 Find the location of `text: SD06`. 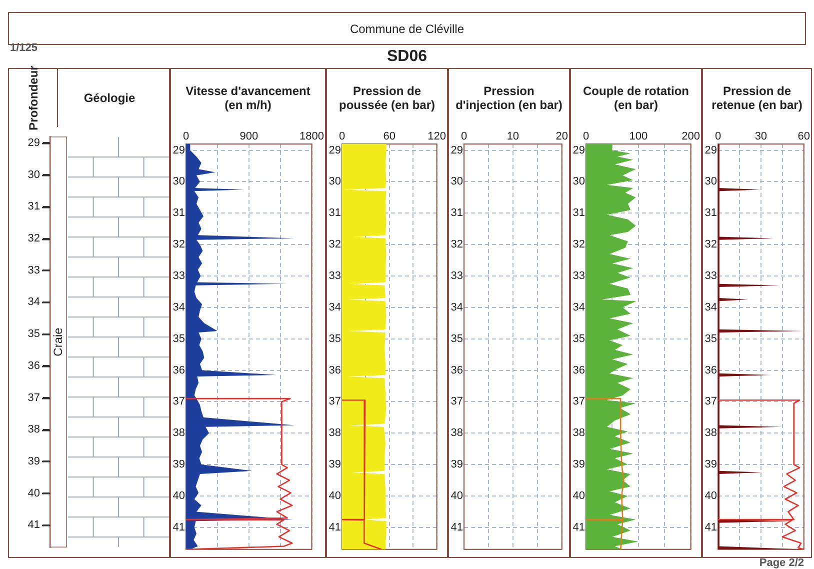

text: SD06 is located at coordinates (407, 56).